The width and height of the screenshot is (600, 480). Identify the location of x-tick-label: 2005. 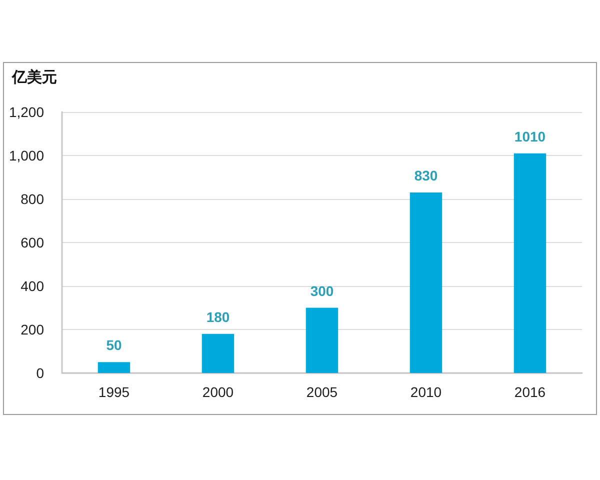
(322, 392).